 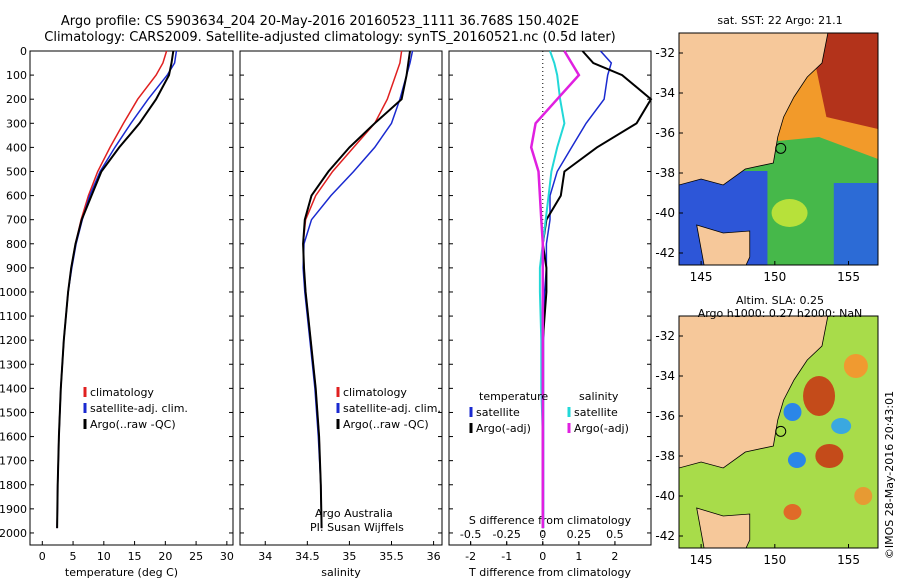 What do you see at coordinates (16, 123) in the screenshot?
I see `y-tick-label: 300` at bounding box center [16, 123].